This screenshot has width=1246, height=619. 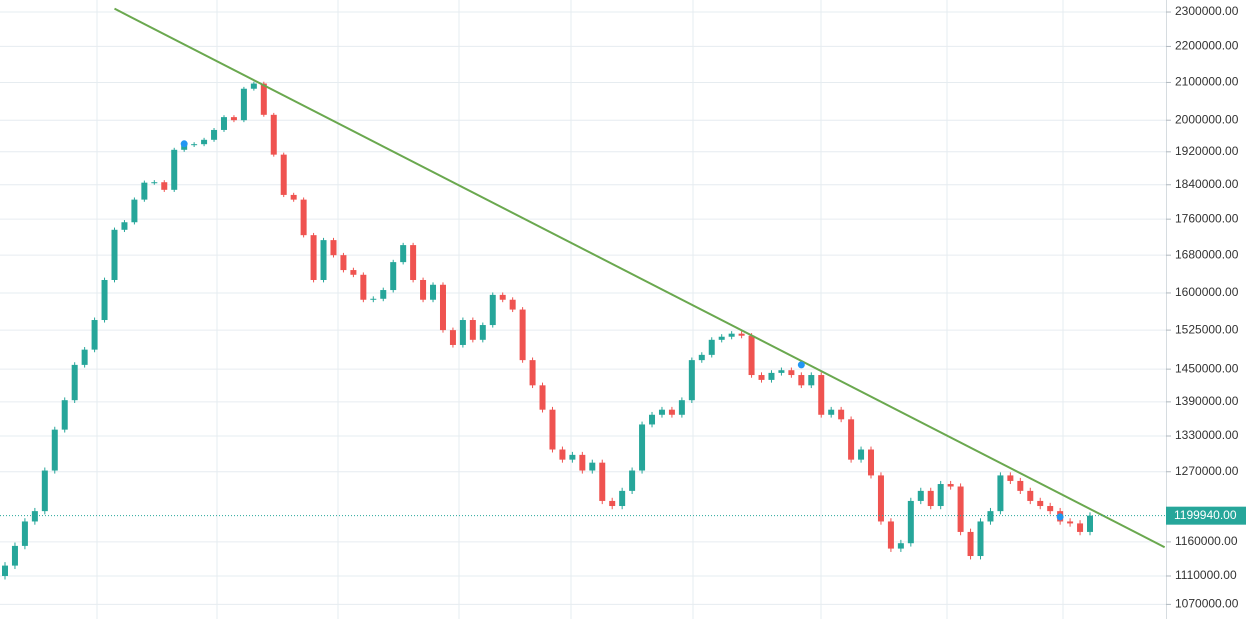 I want to click on y-tick-label: 1390000.00, so click(x=1207, y=401).